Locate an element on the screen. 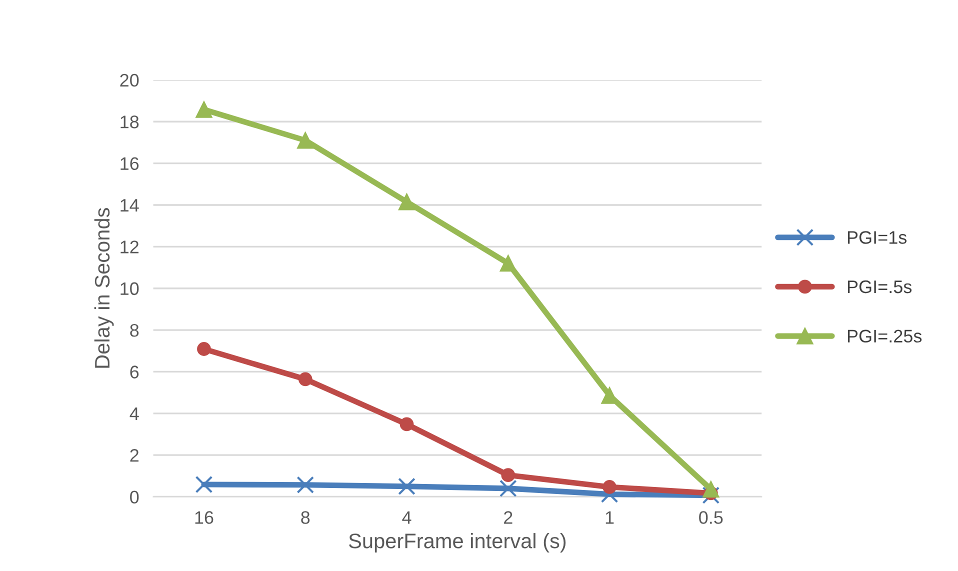 The width and height of the screenshot is (958, 571). y-axis-title: Delay in Seconds is located at coordinates (104, 288).